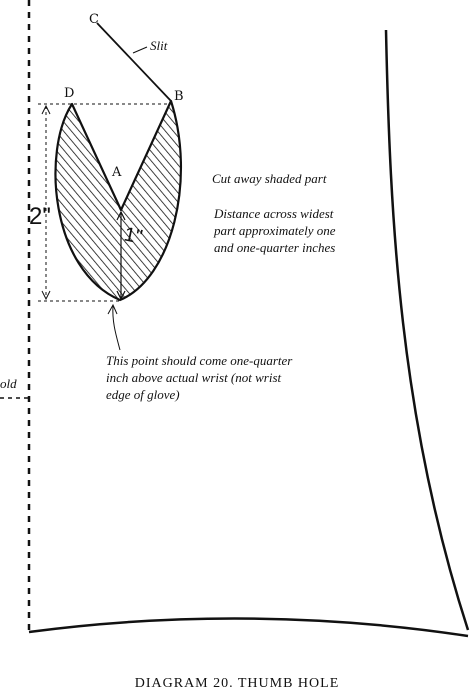  What do you see at coordinates (40, 216) in the screenshot?
I see `height-dimension-label: 2"` at bounding box center [40, 216].